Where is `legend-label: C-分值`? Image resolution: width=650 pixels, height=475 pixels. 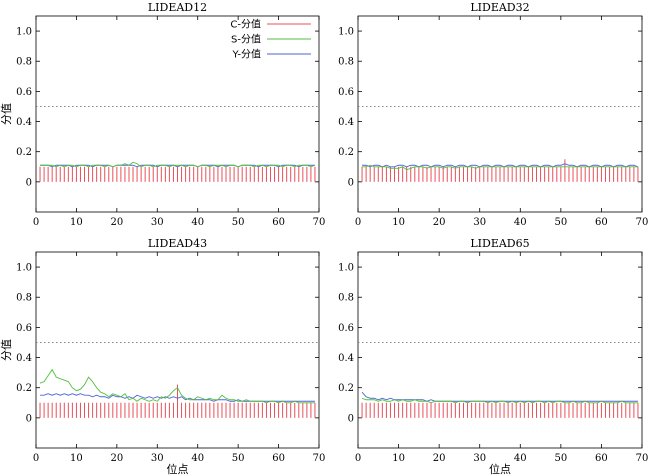 legend-label: C-分值 is located at coordinates (245, 24).